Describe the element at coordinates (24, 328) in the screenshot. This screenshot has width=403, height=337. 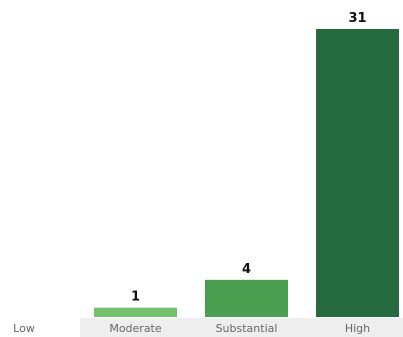
I see `category-label-low: Low` at that location.